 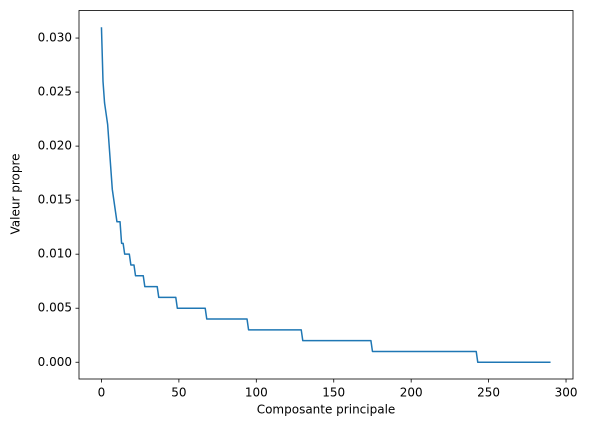 What do you see at coordinates (178, 393) in the screenshot?
I see `x-tick-label: 50` at bounding box center [178, 393].